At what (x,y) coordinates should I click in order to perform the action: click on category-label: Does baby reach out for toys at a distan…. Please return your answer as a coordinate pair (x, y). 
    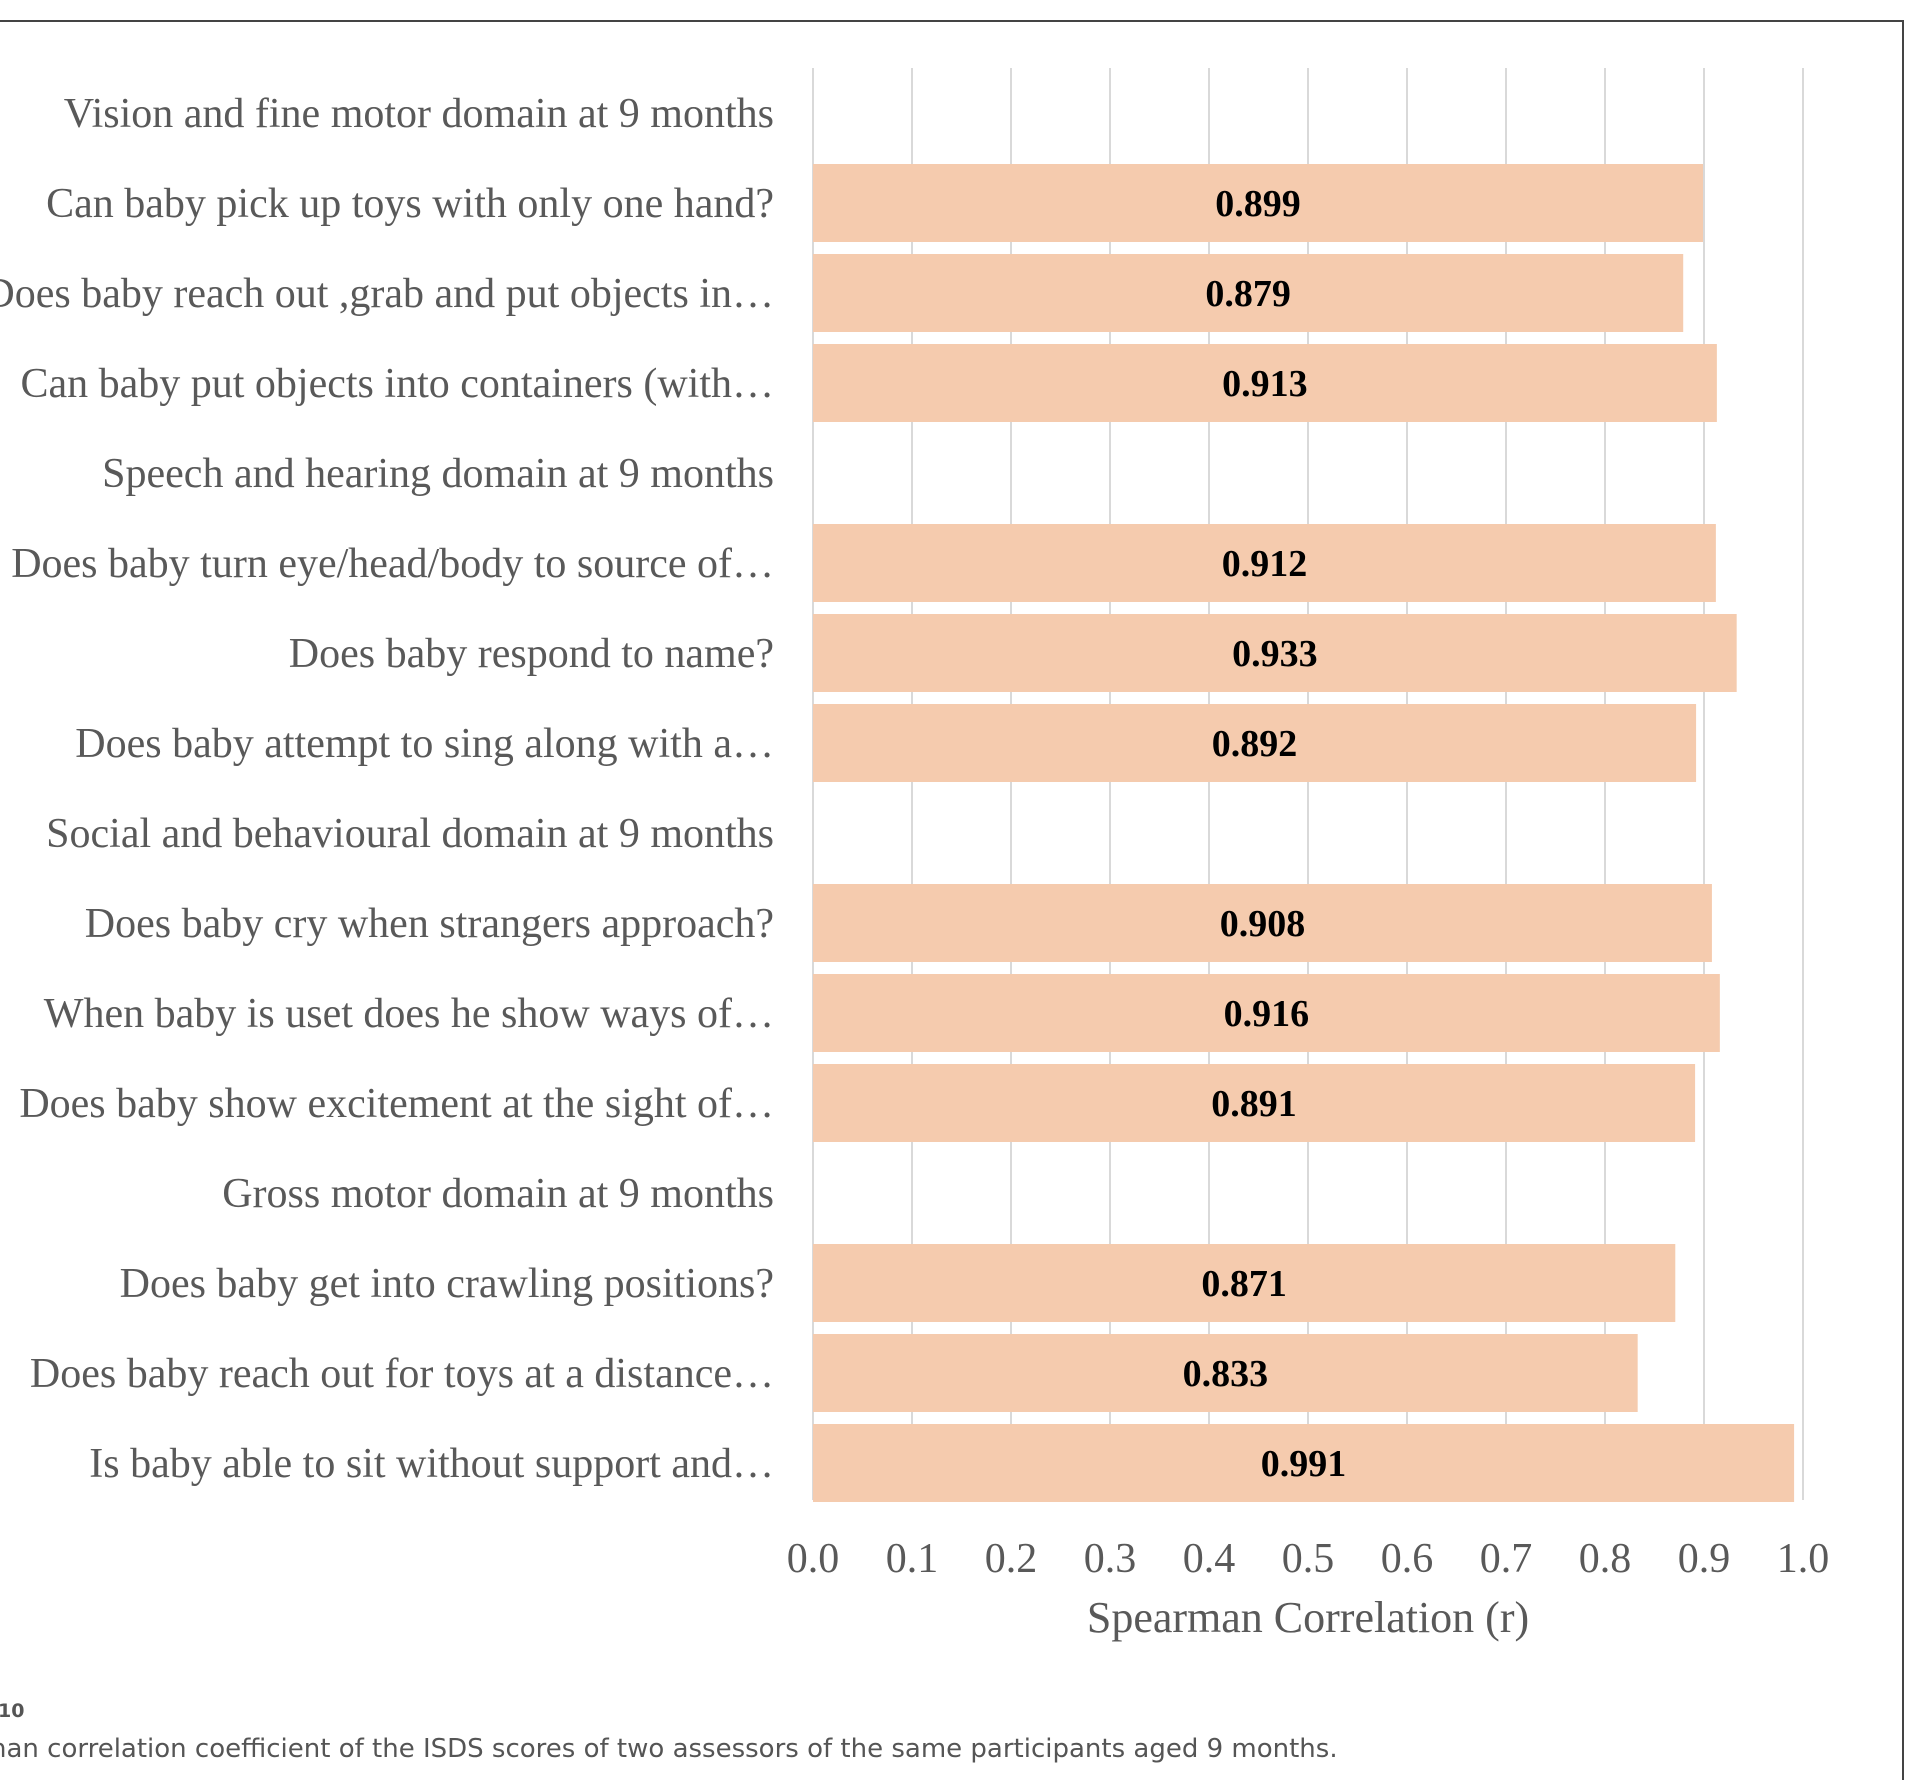
    Looking at the image, I should click on (402, 1374).